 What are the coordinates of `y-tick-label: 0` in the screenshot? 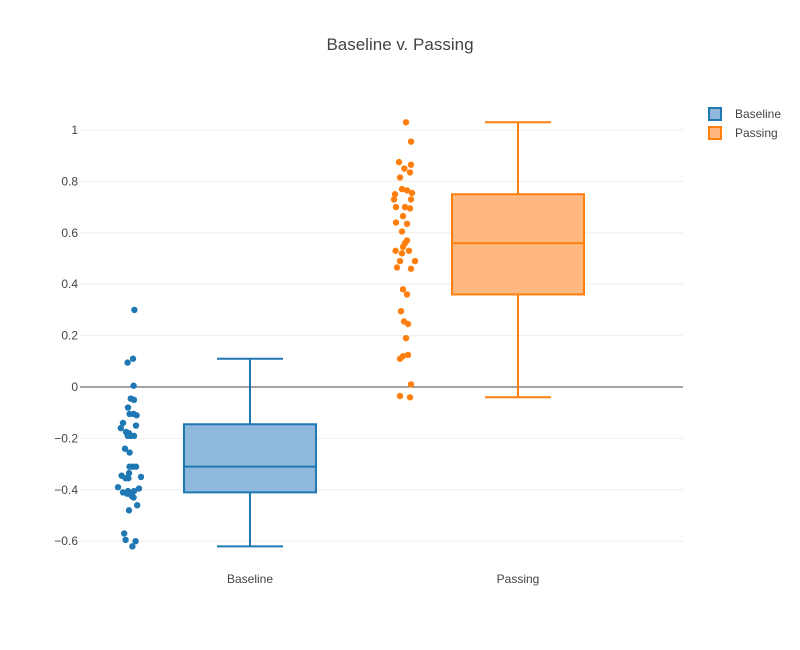 It's located at (74, 387).